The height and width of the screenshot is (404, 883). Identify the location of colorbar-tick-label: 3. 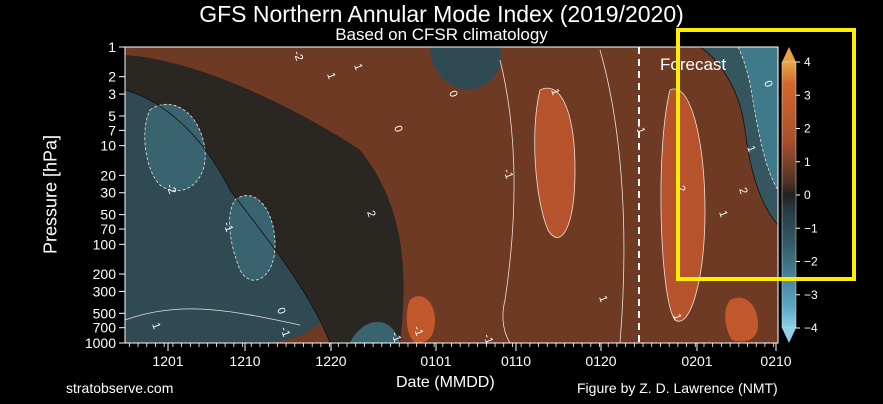
(807, 95).